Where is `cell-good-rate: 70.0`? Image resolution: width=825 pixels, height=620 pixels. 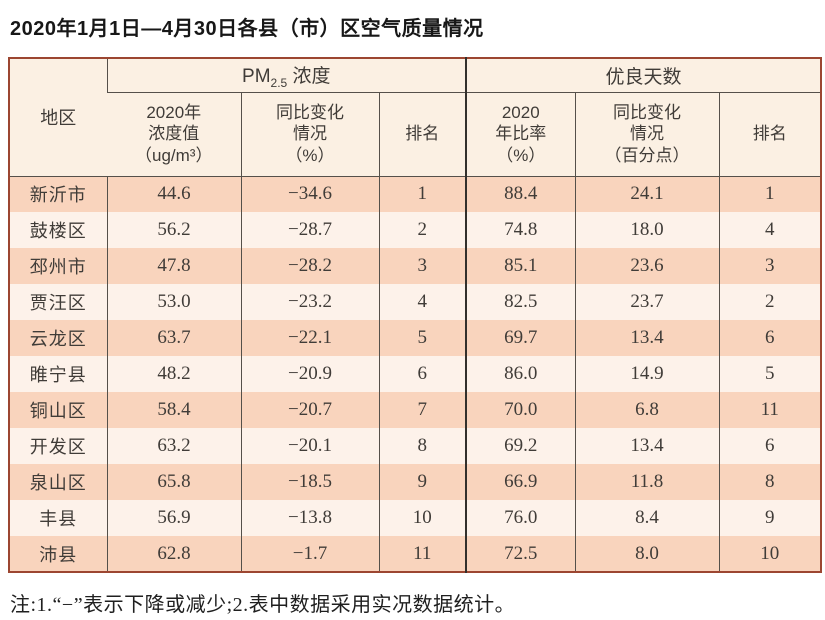 cell-good-rate: 70.0 is located at coordinates (520, 410).